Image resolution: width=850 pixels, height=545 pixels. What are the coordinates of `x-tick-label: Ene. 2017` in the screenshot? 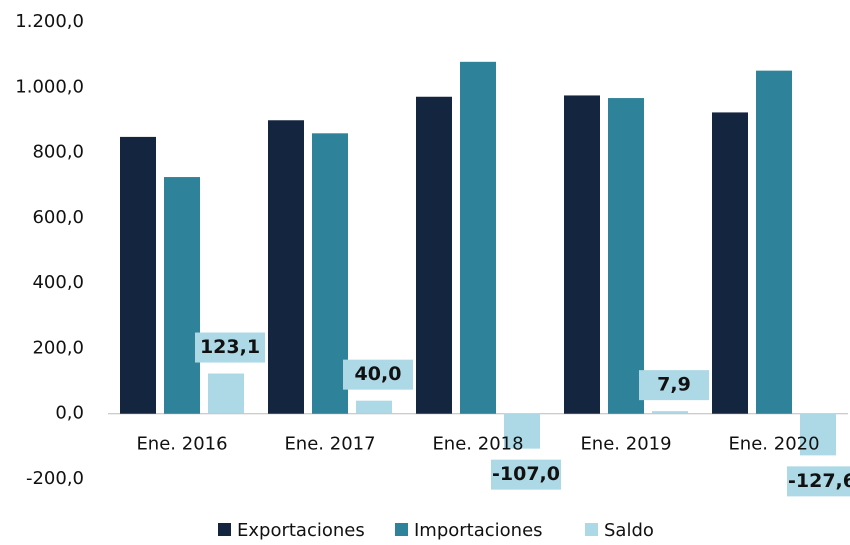 It's located at (329, 444).